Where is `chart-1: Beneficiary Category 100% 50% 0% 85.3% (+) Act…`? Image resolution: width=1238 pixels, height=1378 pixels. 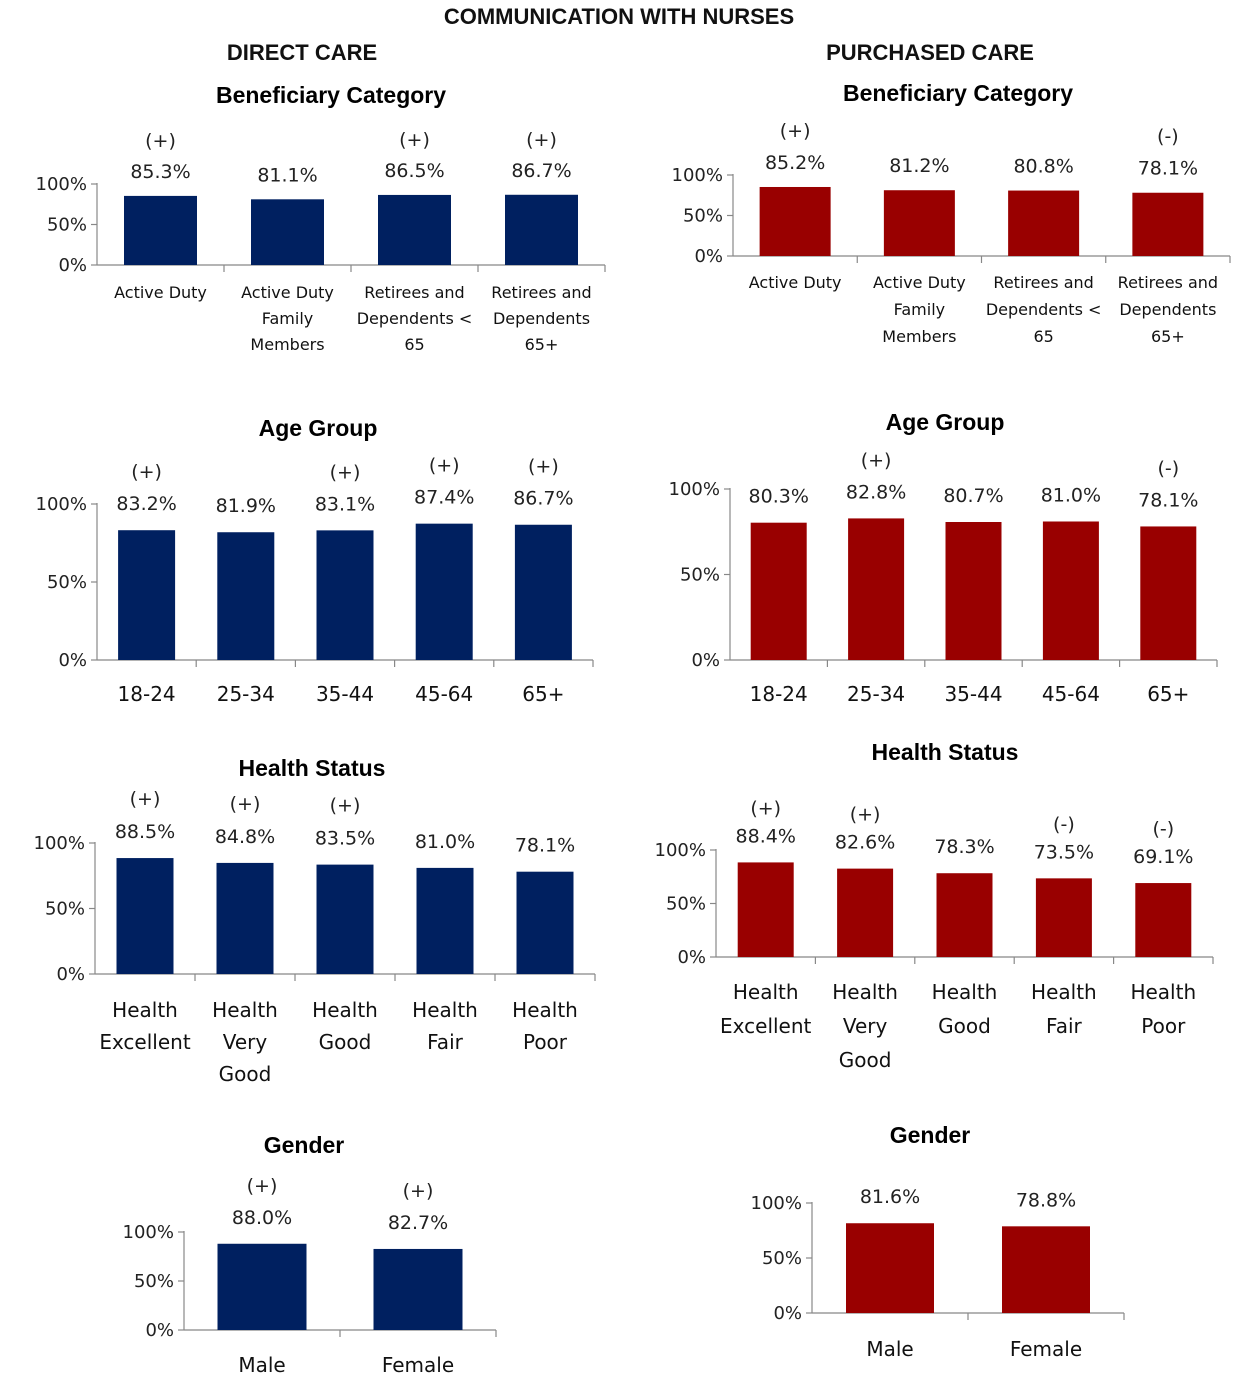
chart-1: Beneficiary Category 100% 50% 0% 85.3% (+) Act… is located at coordinates (321, 218).